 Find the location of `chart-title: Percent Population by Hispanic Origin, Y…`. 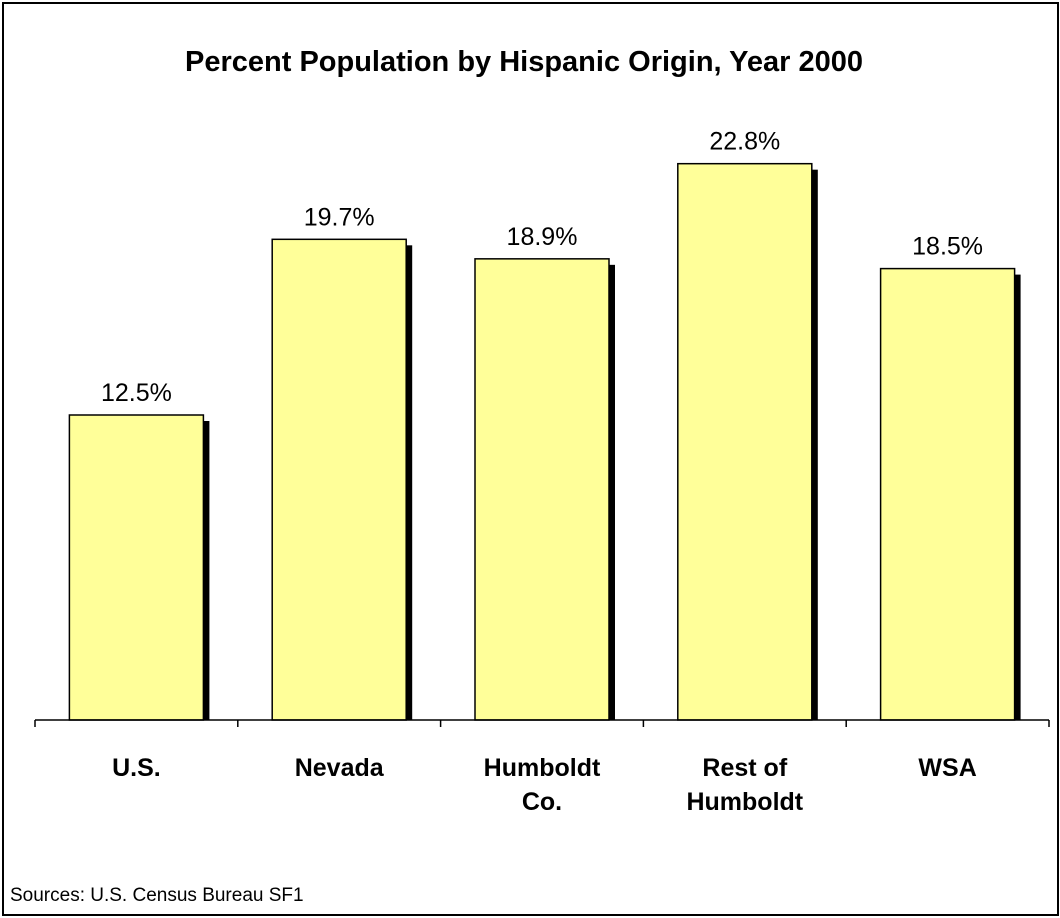

chart-title: Percent Population by Hispanic Origin, Y… is located at coordinates (524, 62).